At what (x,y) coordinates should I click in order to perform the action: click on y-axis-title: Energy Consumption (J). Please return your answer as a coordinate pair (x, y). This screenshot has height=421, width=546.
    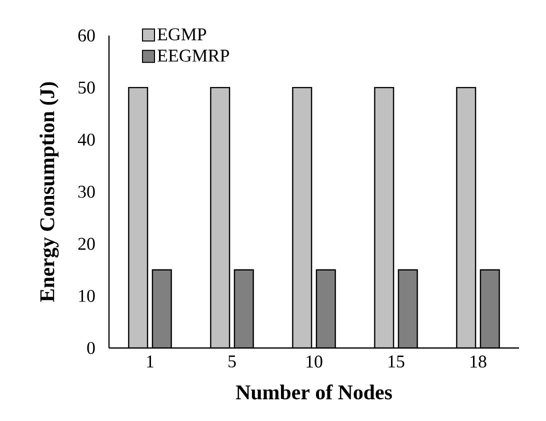
    Looking at the image, I should click on (49, 192).